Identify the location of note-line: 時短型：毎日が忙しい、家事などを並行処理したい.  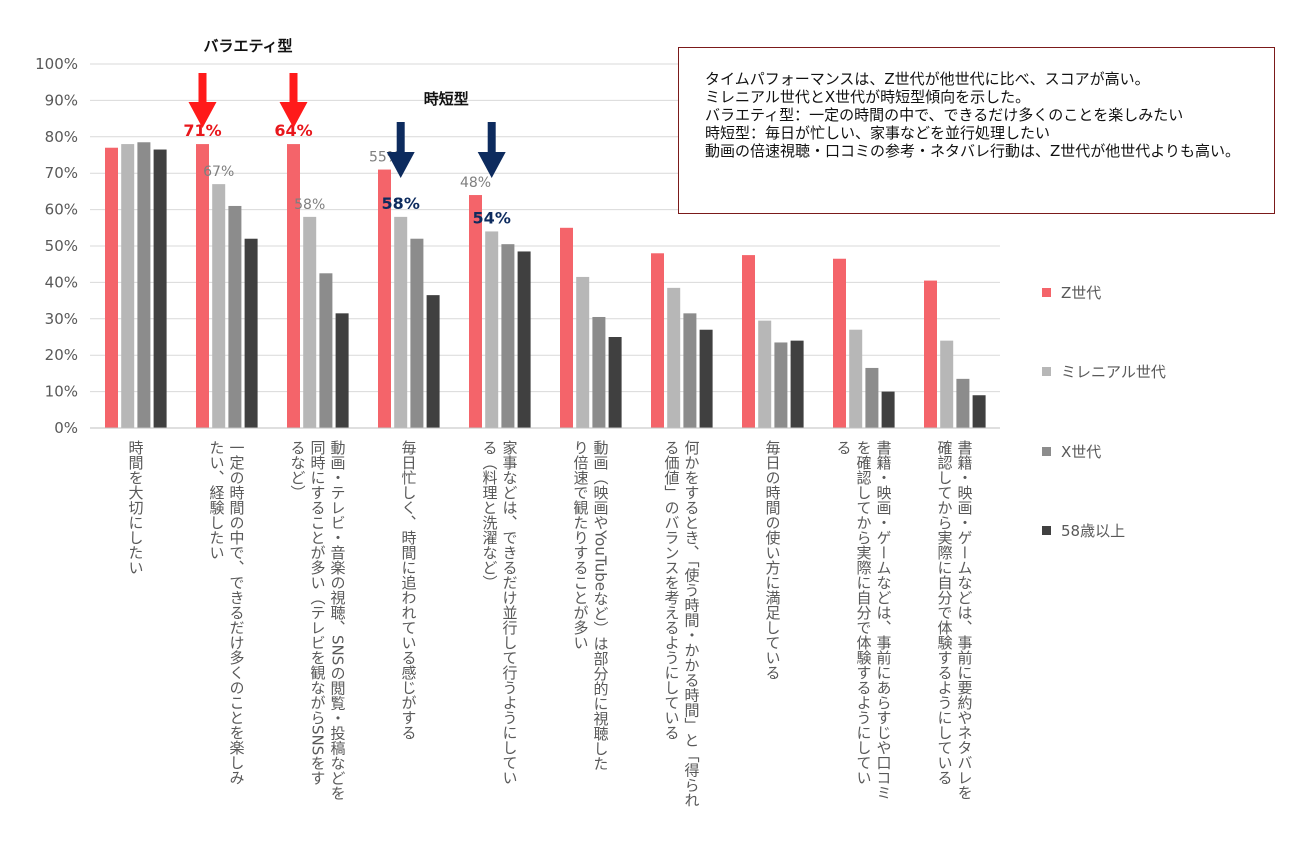
(878, 133).